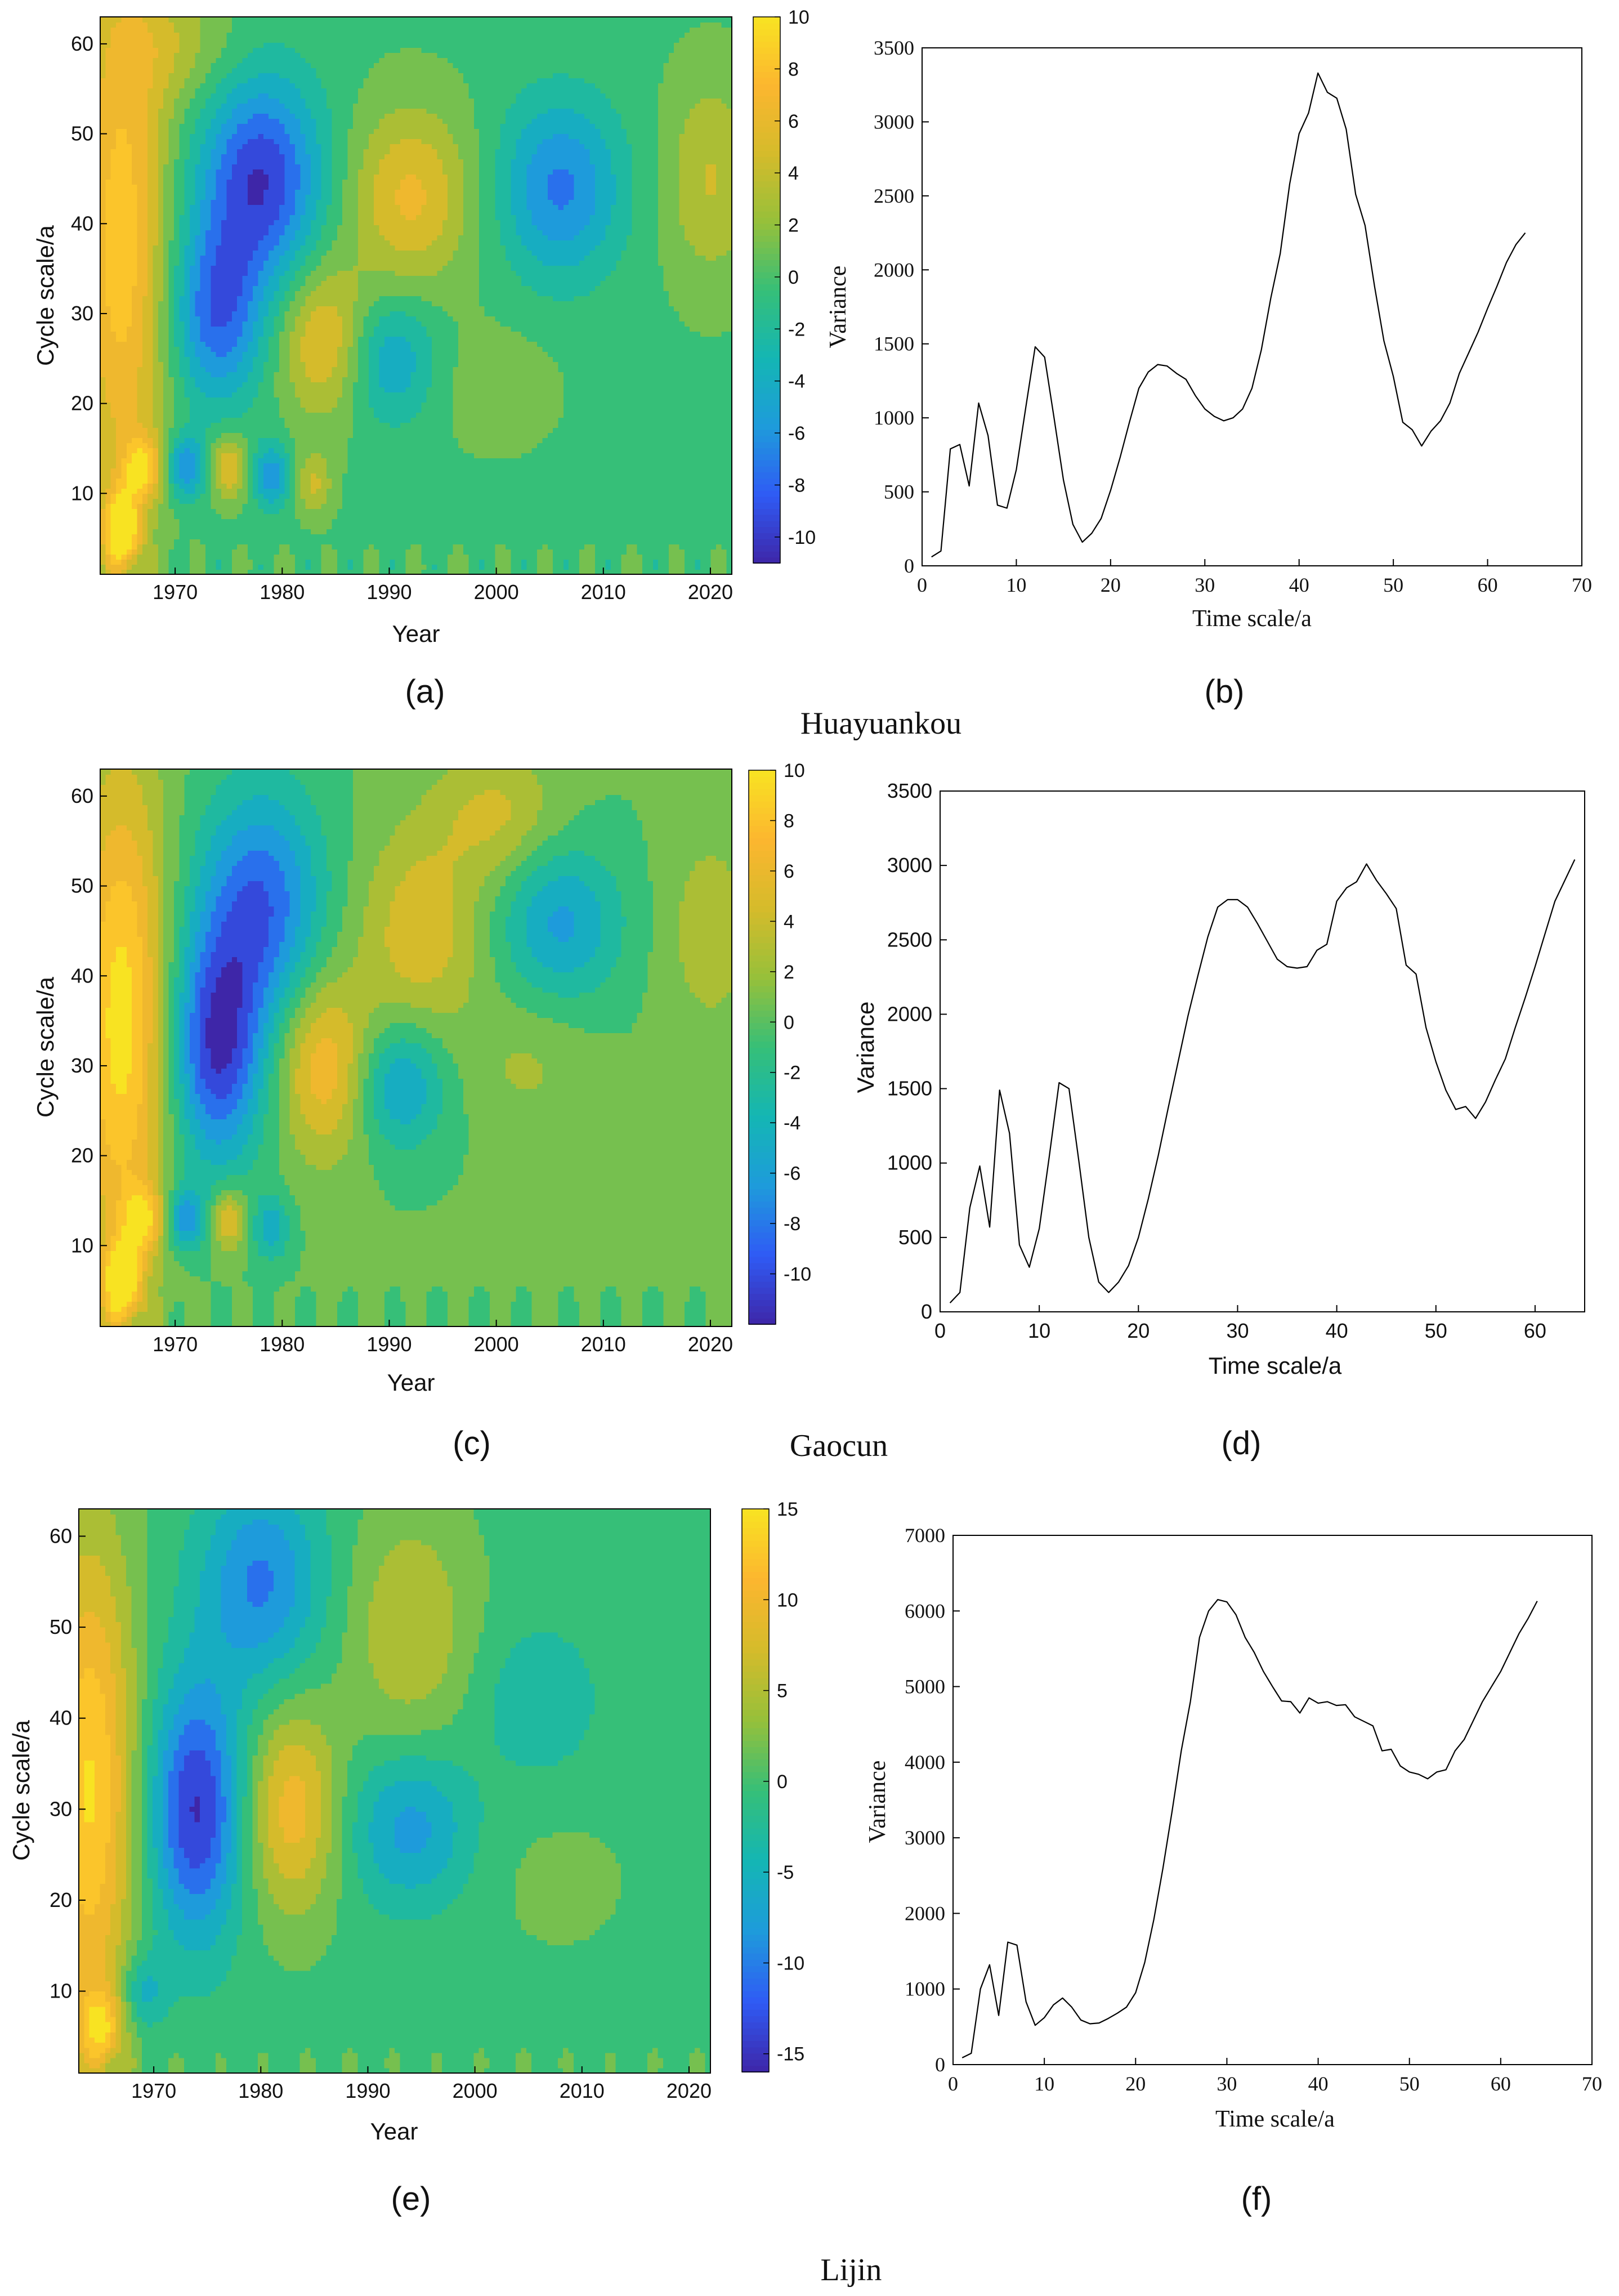 Image resolution: width=1619 pixels, height=2296 pixels. Describe the element at coordinates (282, 592) in the screenshot. I see `panel-a-x-tick-label: 1980` at that location.